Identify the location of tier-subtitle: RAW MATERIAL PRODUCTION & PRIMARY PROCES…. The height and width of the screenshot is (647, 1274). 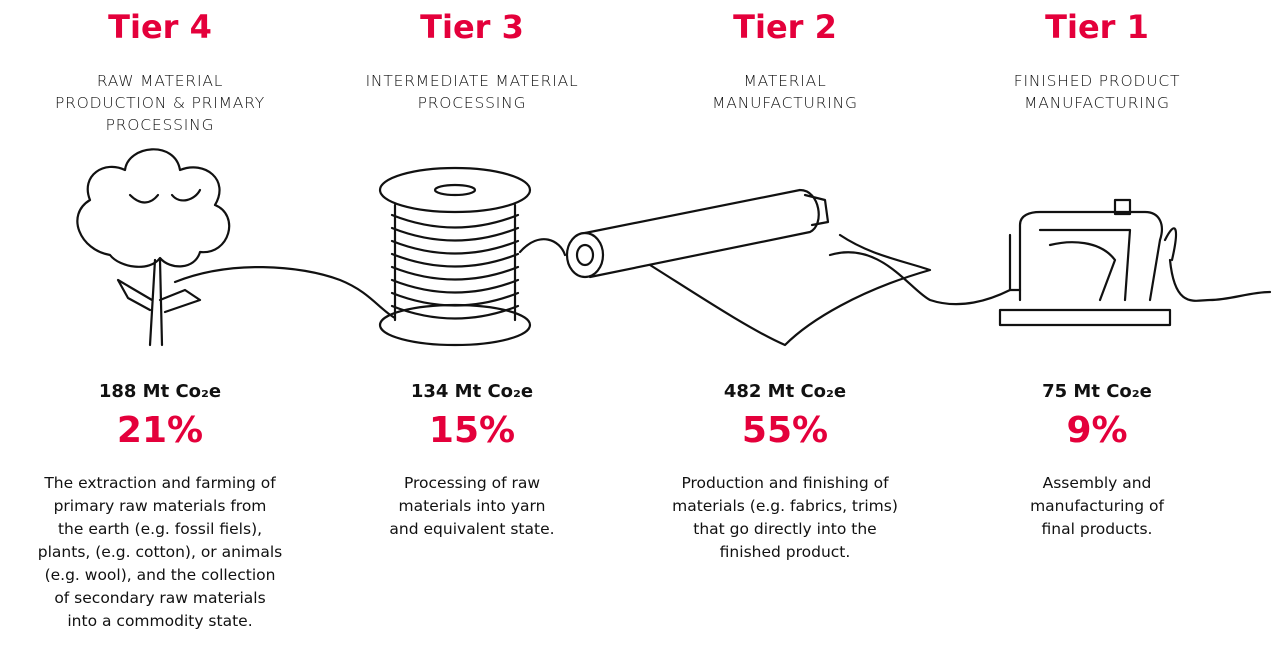
(160, 103).